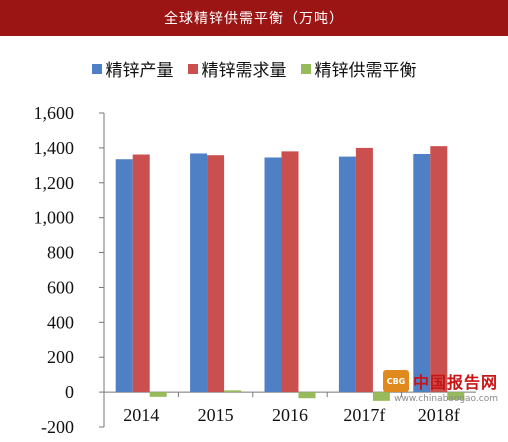 The image size is (508, 442). What do you see at coordinates (57, 427) in the screenshot?
I see `y-tick-label: -200` at bounding box center [57, 427].